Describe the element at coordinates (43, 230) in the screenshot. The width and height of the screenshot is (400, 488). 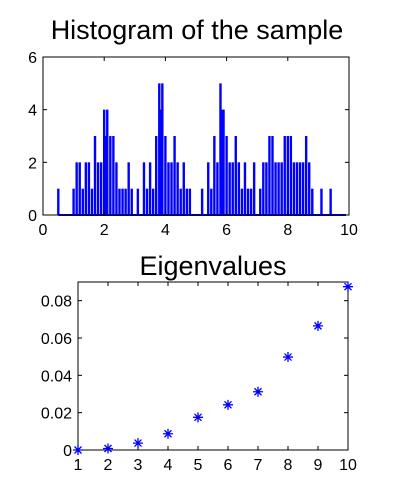
I see `histogram-x-tick-label: 0` at that location.